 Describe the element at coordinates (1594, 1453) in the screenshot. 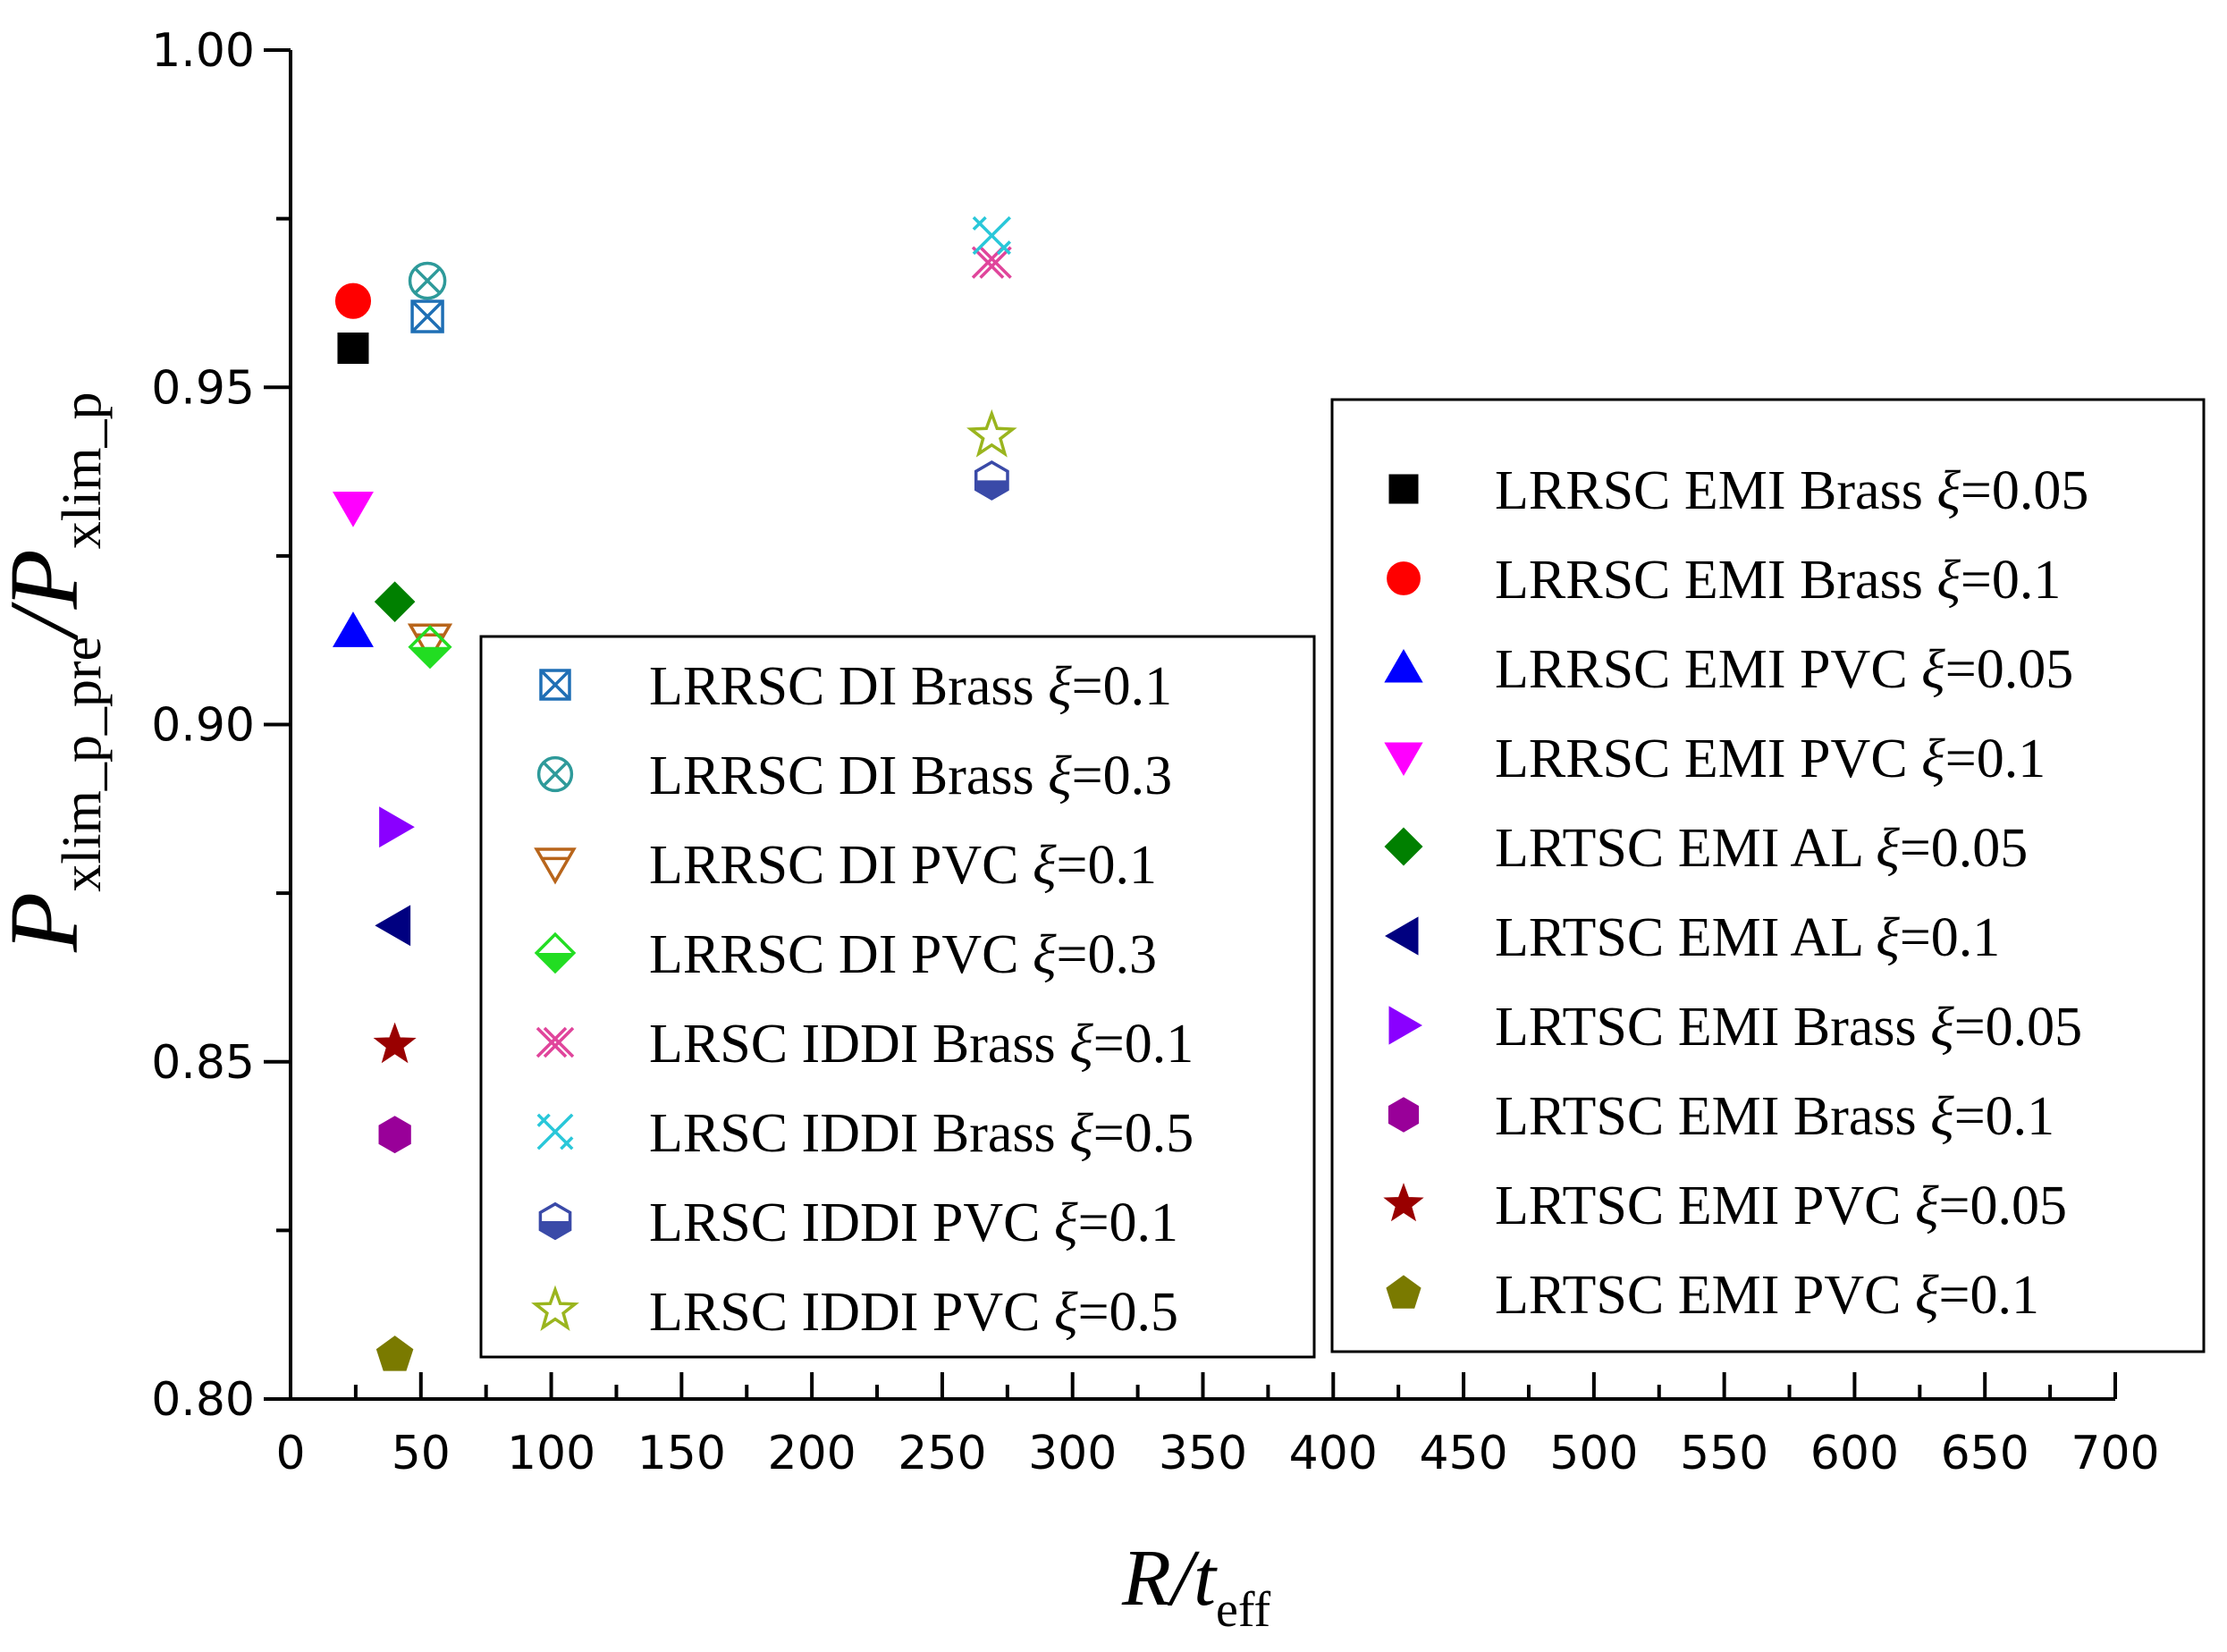

I see `x-tick-label: 500` at that location.